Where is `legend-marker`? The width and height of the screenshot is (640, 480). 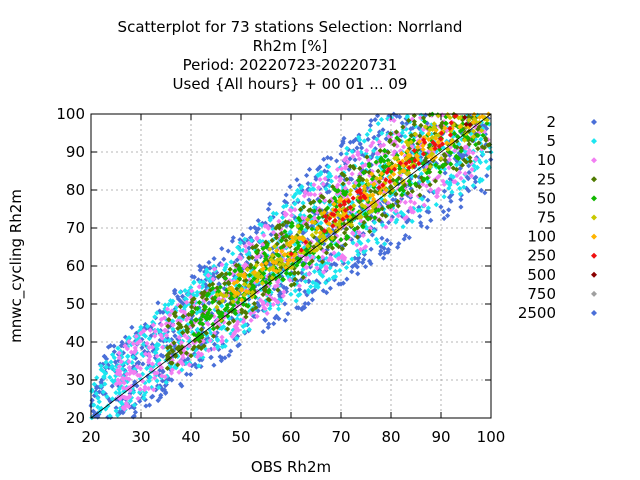 legend-marker is located at coordinates (594, 293).